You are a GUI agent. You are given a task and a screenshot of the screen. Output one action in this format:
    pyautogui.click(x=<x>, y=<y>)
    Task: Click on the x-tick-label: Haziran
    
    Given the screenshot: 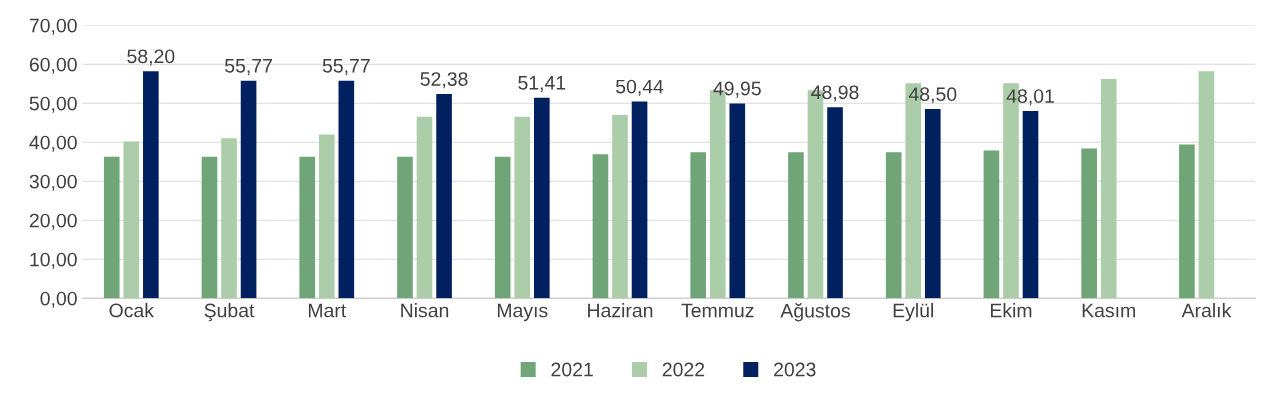 What is the action you would take?
    pyautogui.click(x=620, y=310)
    